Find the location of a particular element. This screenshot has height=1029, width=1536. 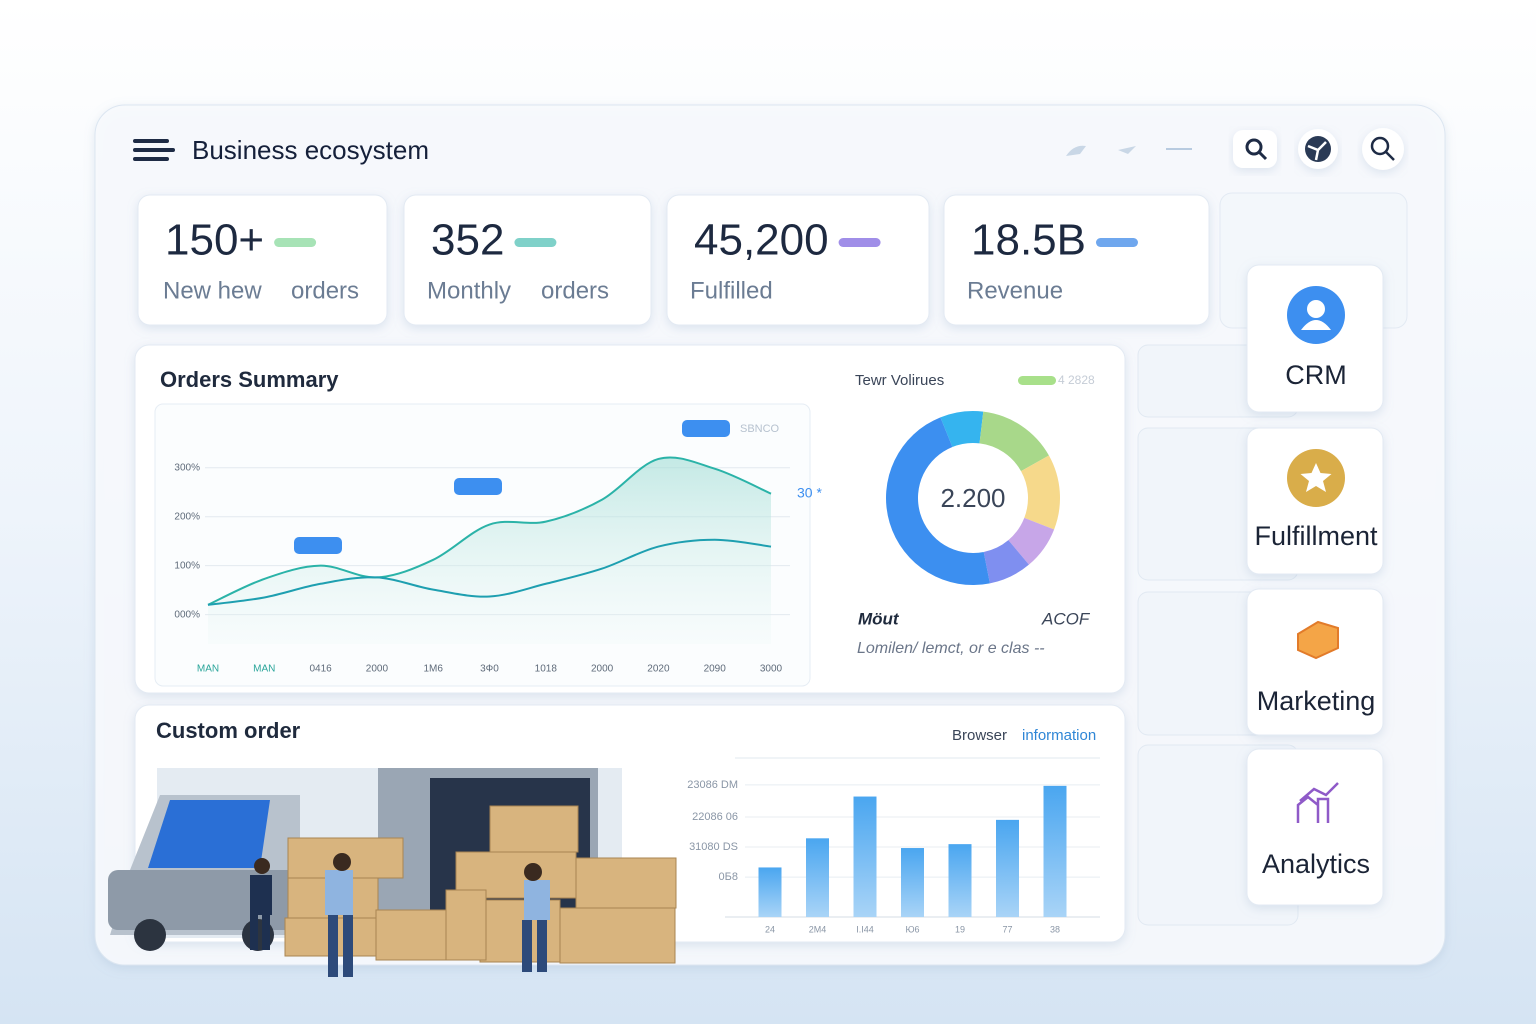

y-tick-label: 200% is located at coordinates (187, 516).